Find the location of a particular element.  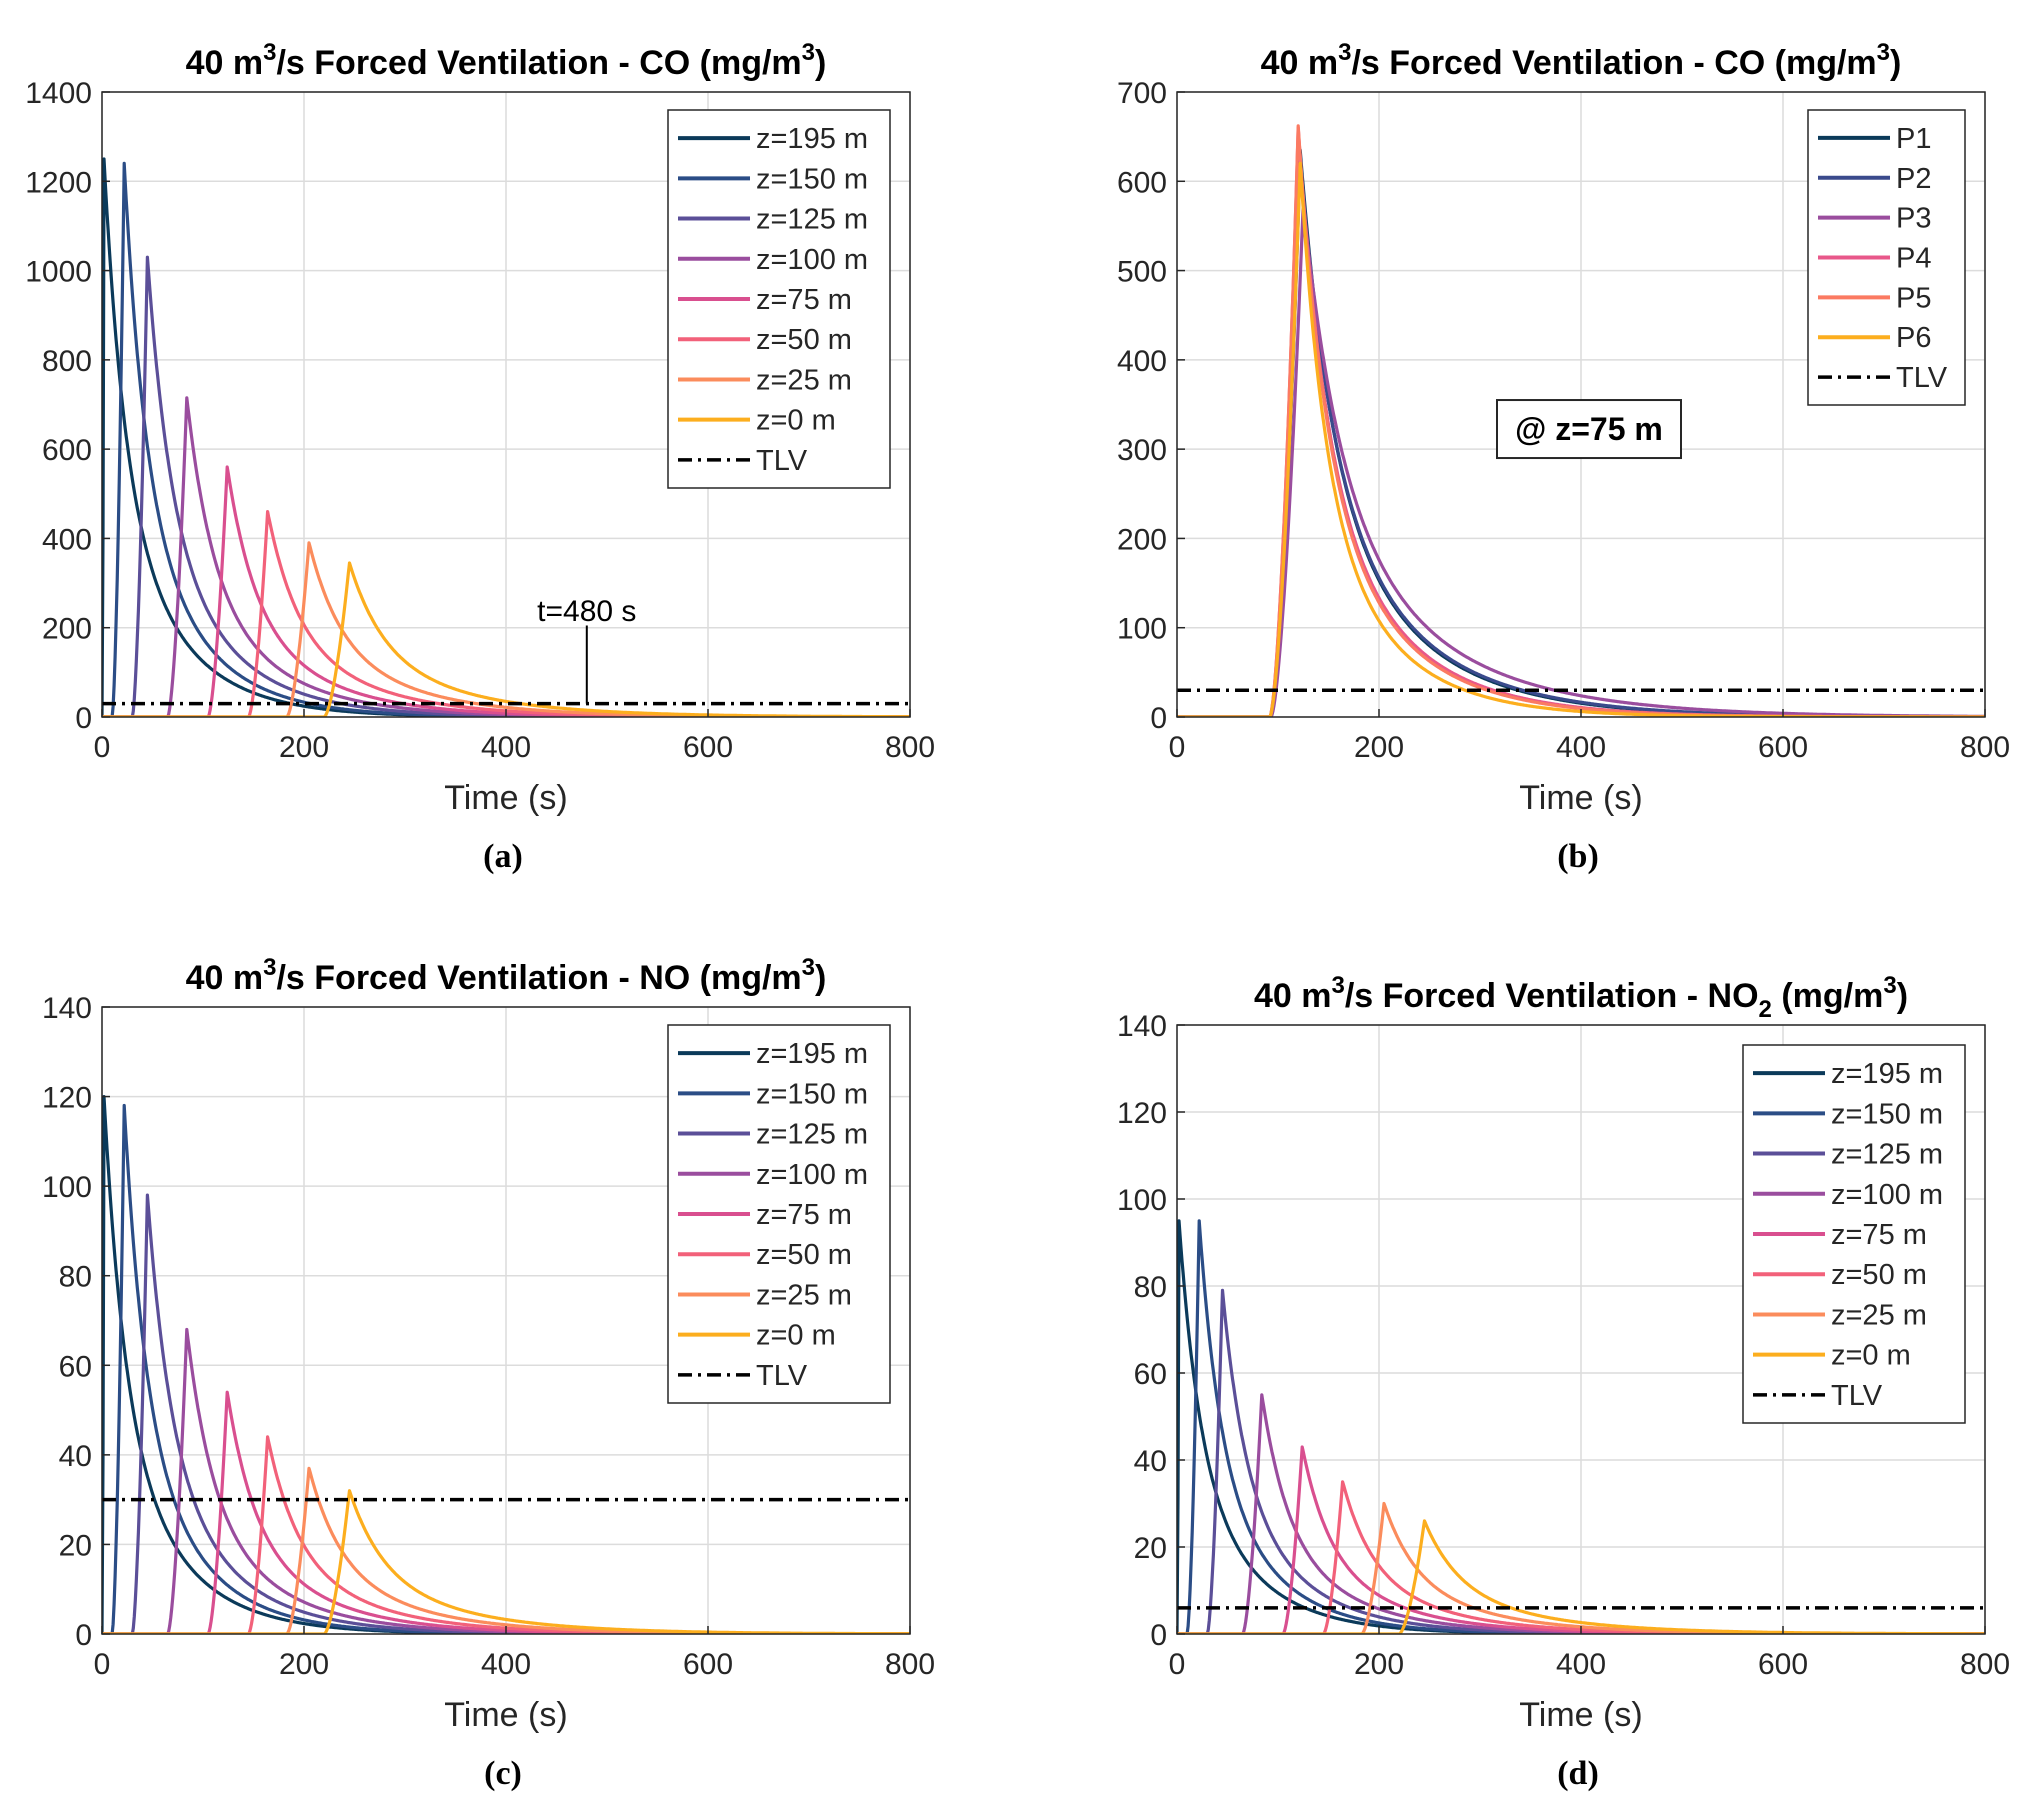

legend-label-p3: P3 is located at coordinates (1913, 219).